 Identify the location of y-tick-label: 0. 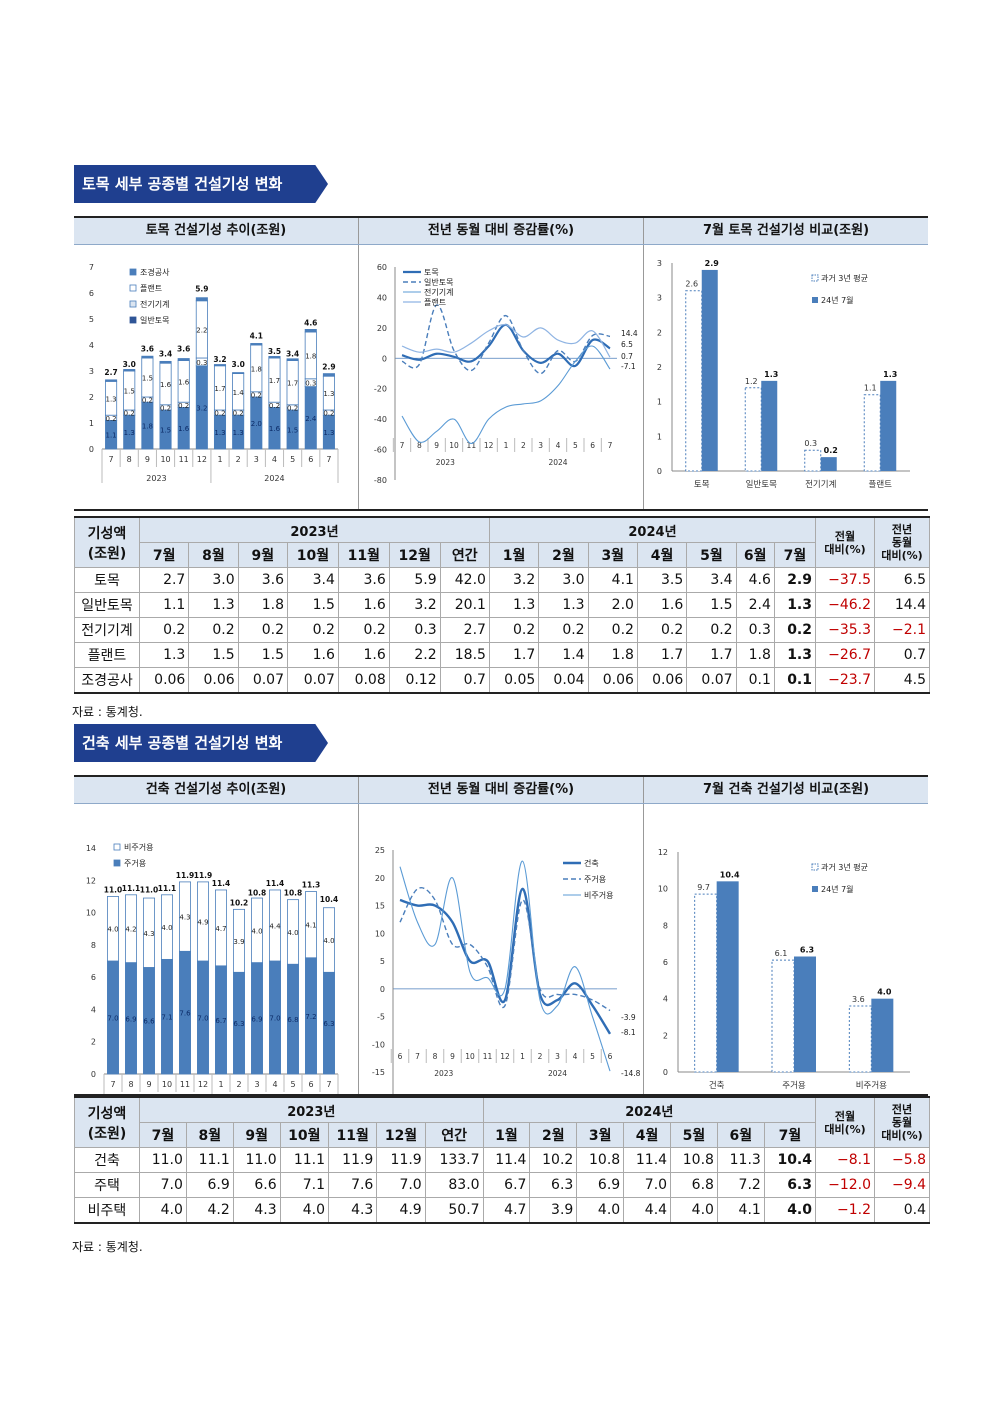
(93, 1074).